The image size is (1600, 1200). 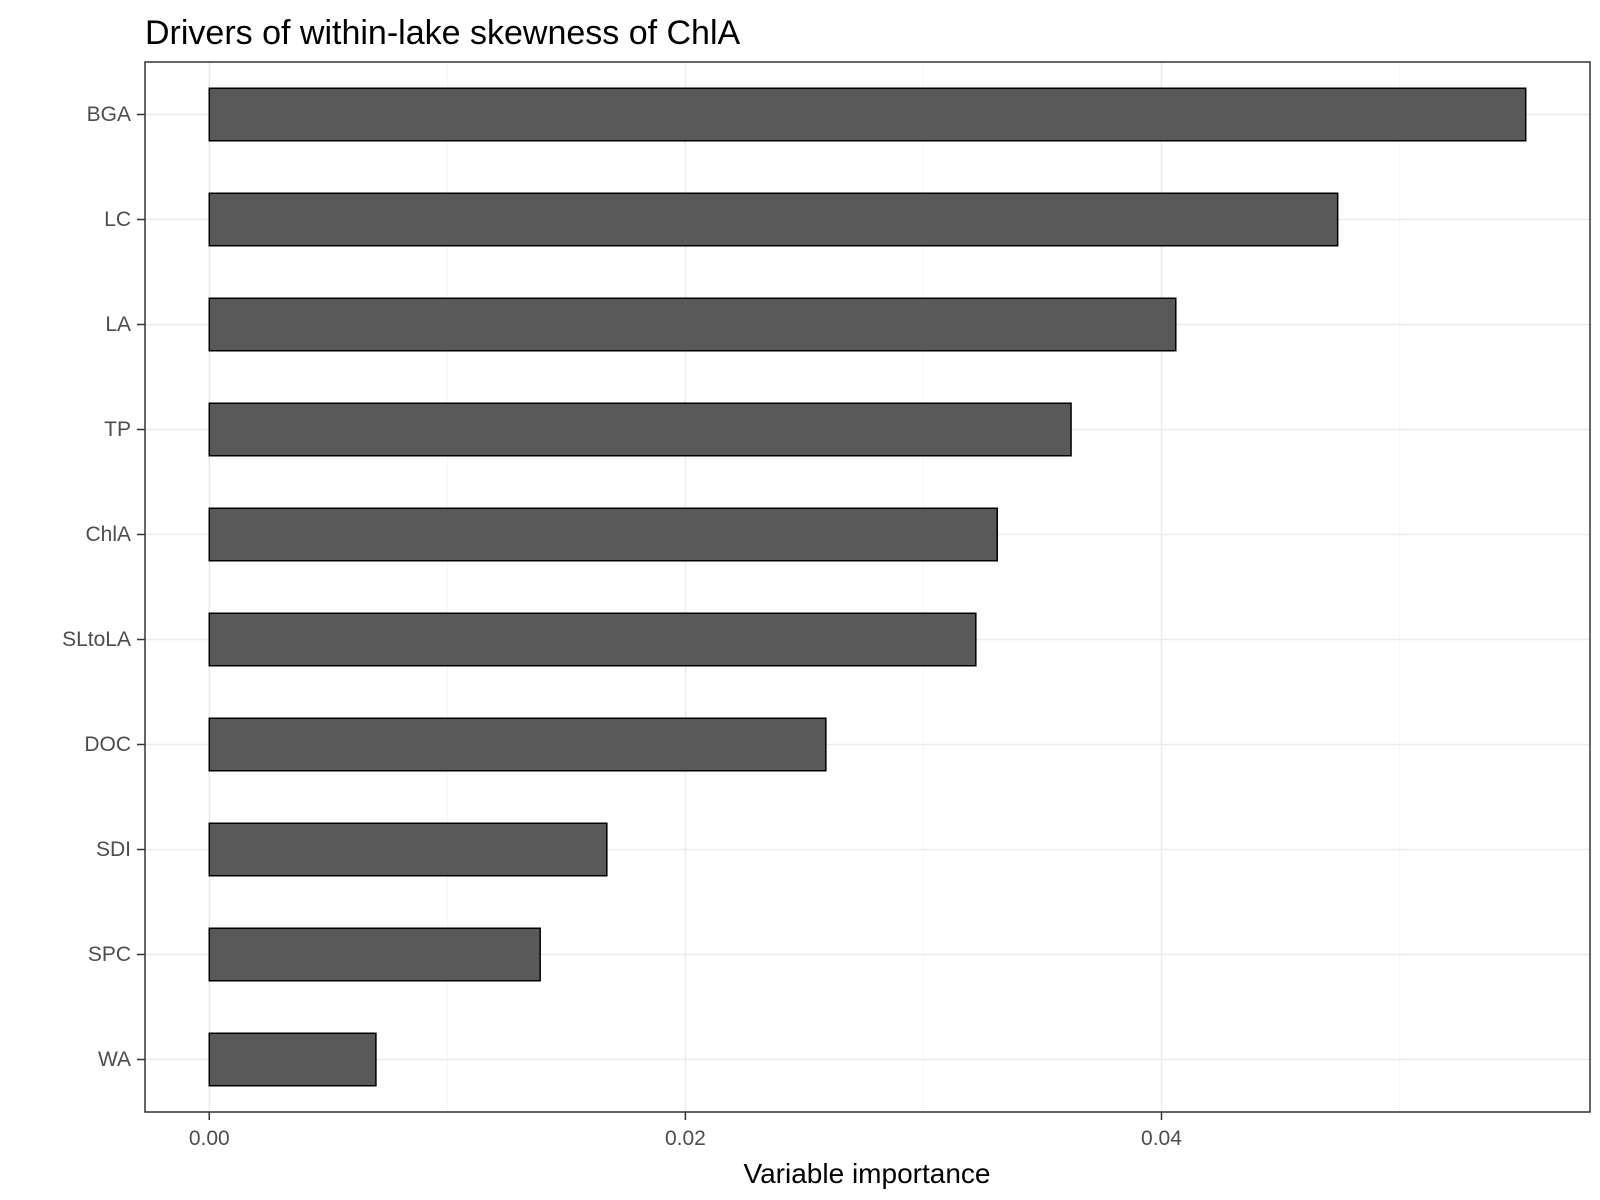 What do you see at coordinates (408, 849) in the screenshot?
I see `bar-sdi` at bounding box center [408, 849].